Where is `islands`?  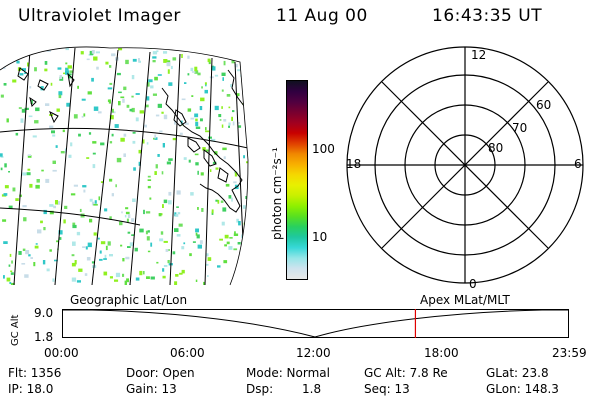 islands is located at coordinates (46, 95).